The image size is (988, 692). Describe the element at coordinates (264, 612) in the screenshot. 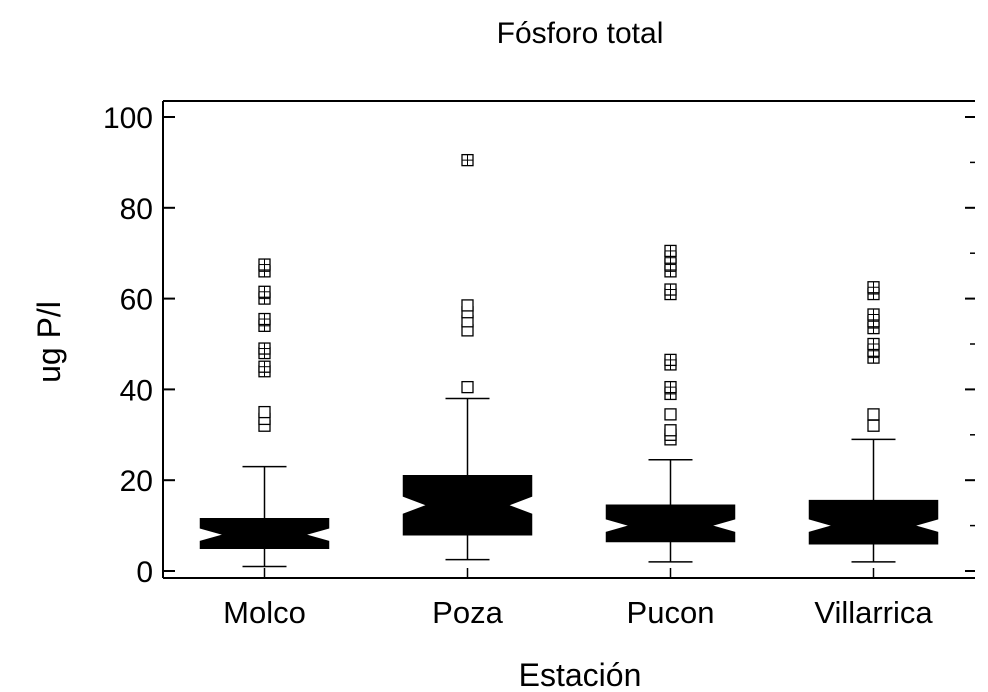

I see `x-tick-label: Molco` at that location.